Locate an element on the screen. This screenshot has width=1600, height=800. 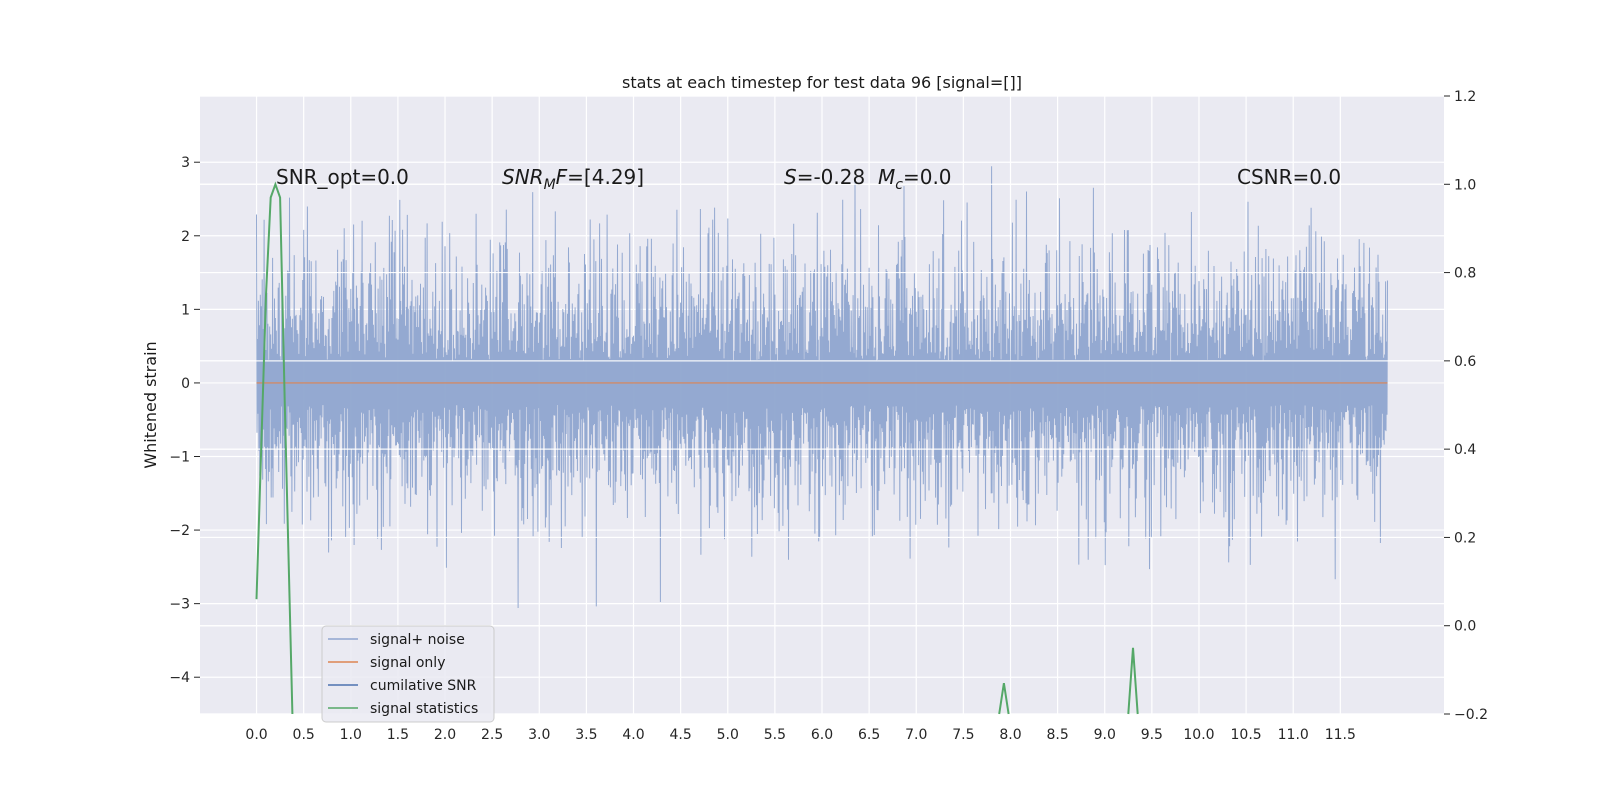
annotation-s: S=-0.28 is located at coordinates (824, 177).